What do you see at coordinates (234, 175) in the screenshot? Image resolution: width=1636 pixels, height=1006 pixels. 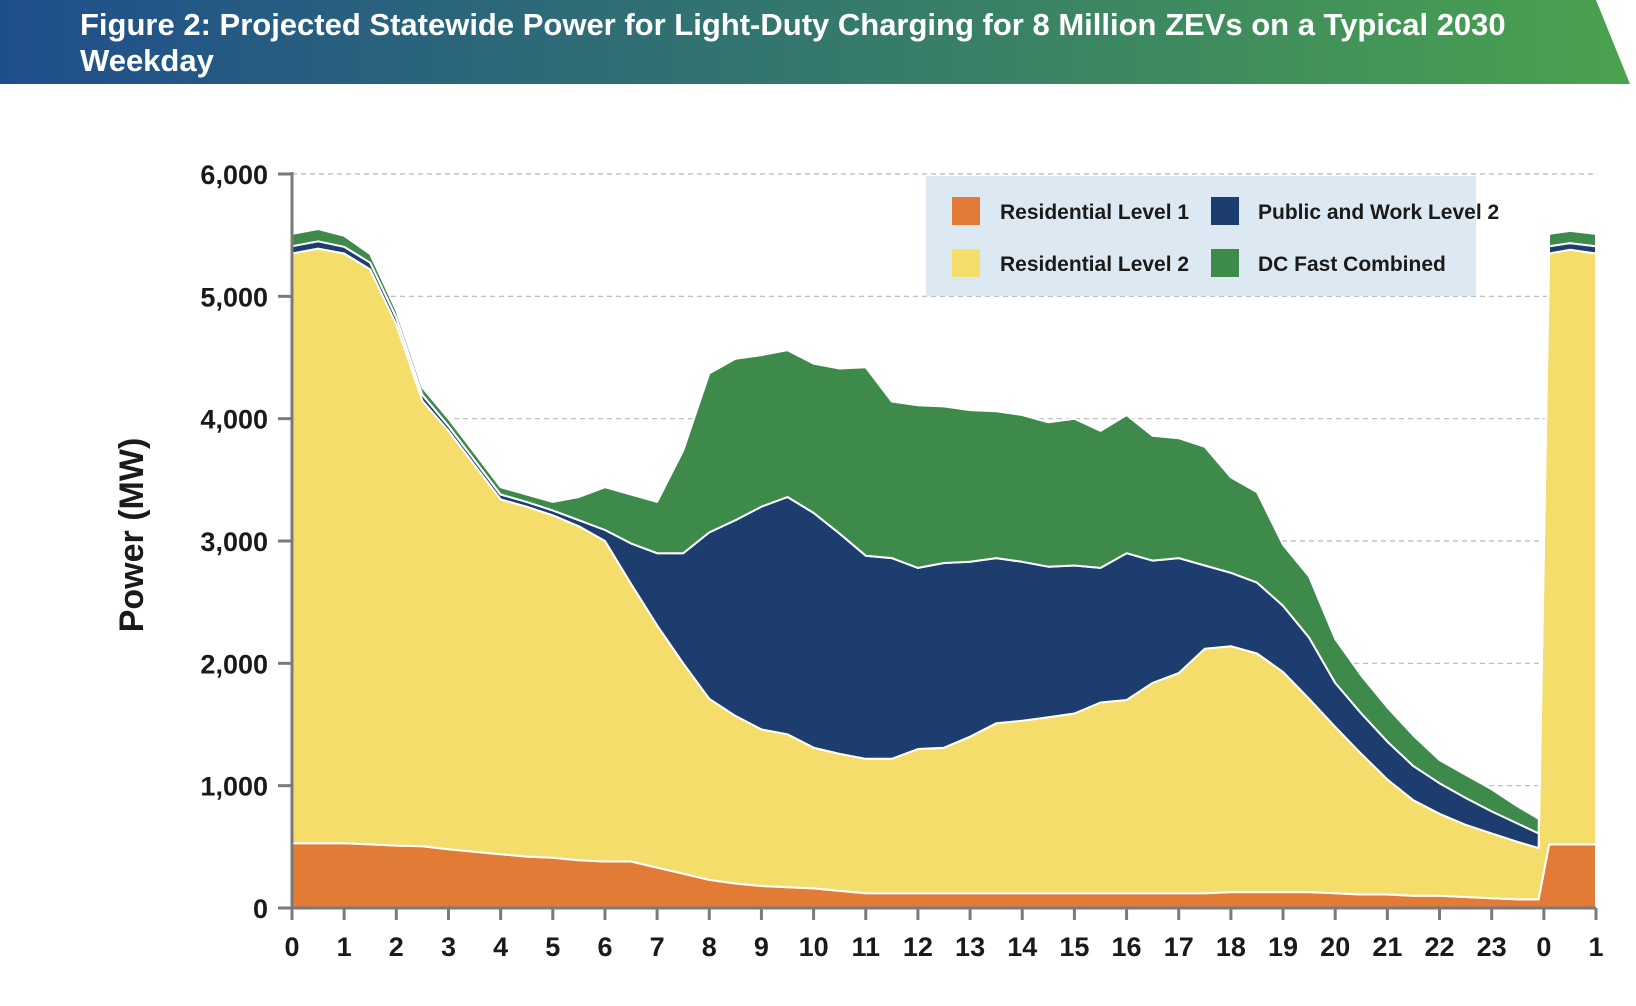 I see `y-tick-label: 6,000` at bounding box center [234, 175].